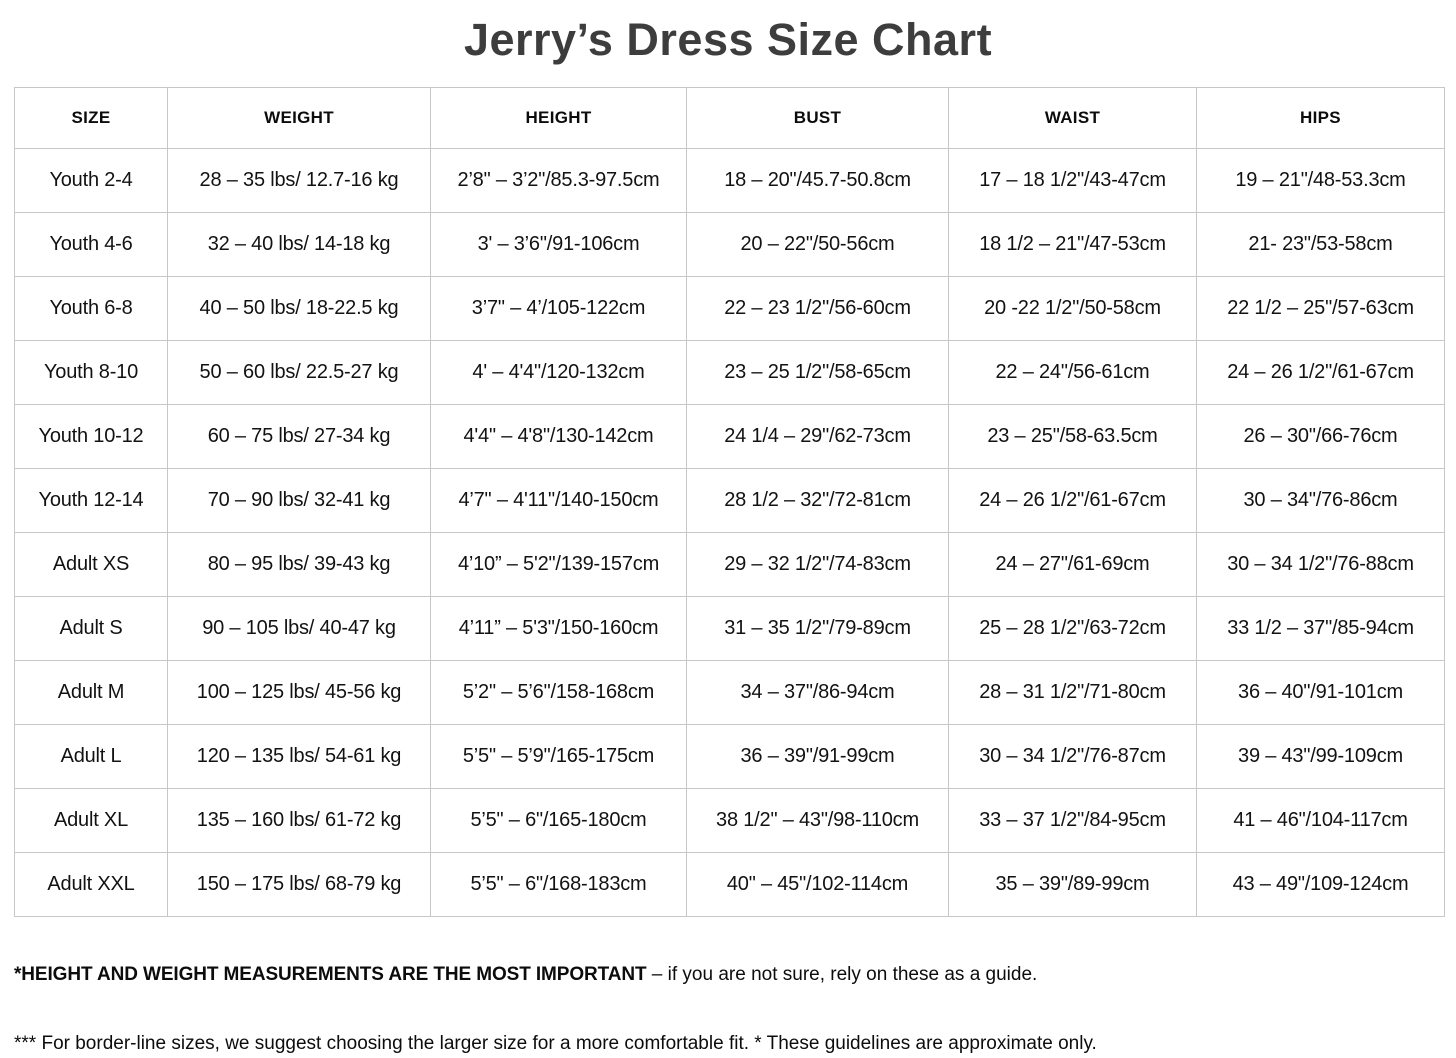 This screenshot has height=1058, width=1456. I want to click on column-header-height: HEIGHT, so click(558, 117).